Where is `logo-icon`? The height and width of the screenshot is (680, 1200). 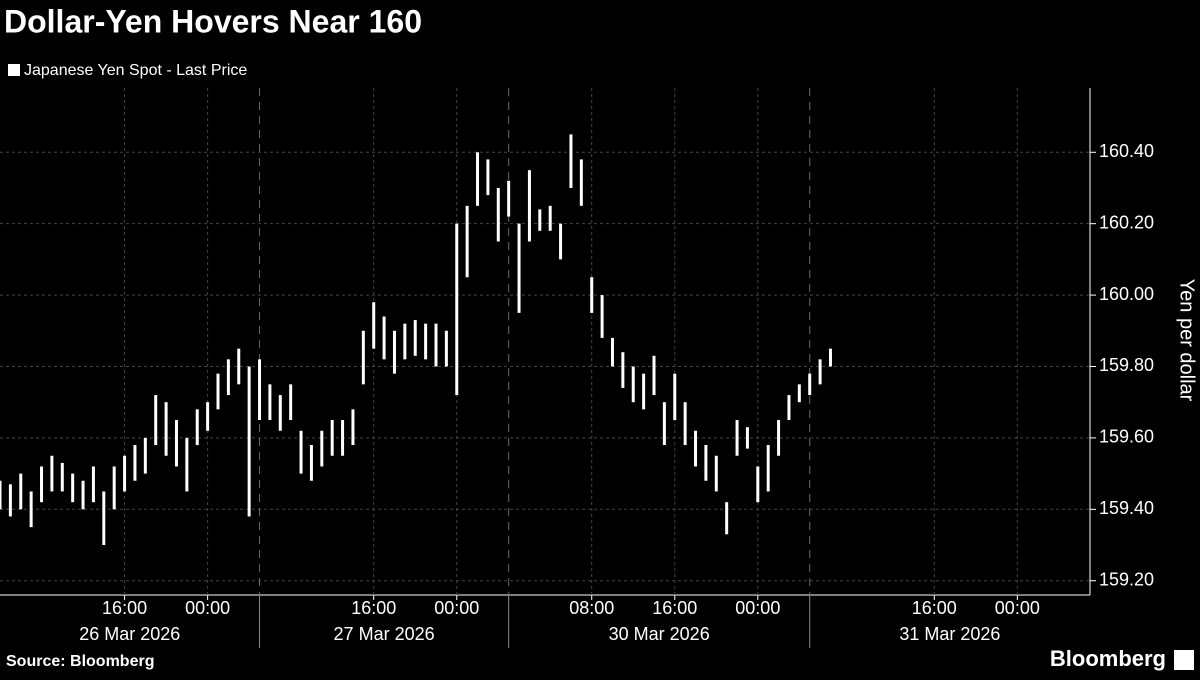 logo-icon is located at coordinates (1184, 660).